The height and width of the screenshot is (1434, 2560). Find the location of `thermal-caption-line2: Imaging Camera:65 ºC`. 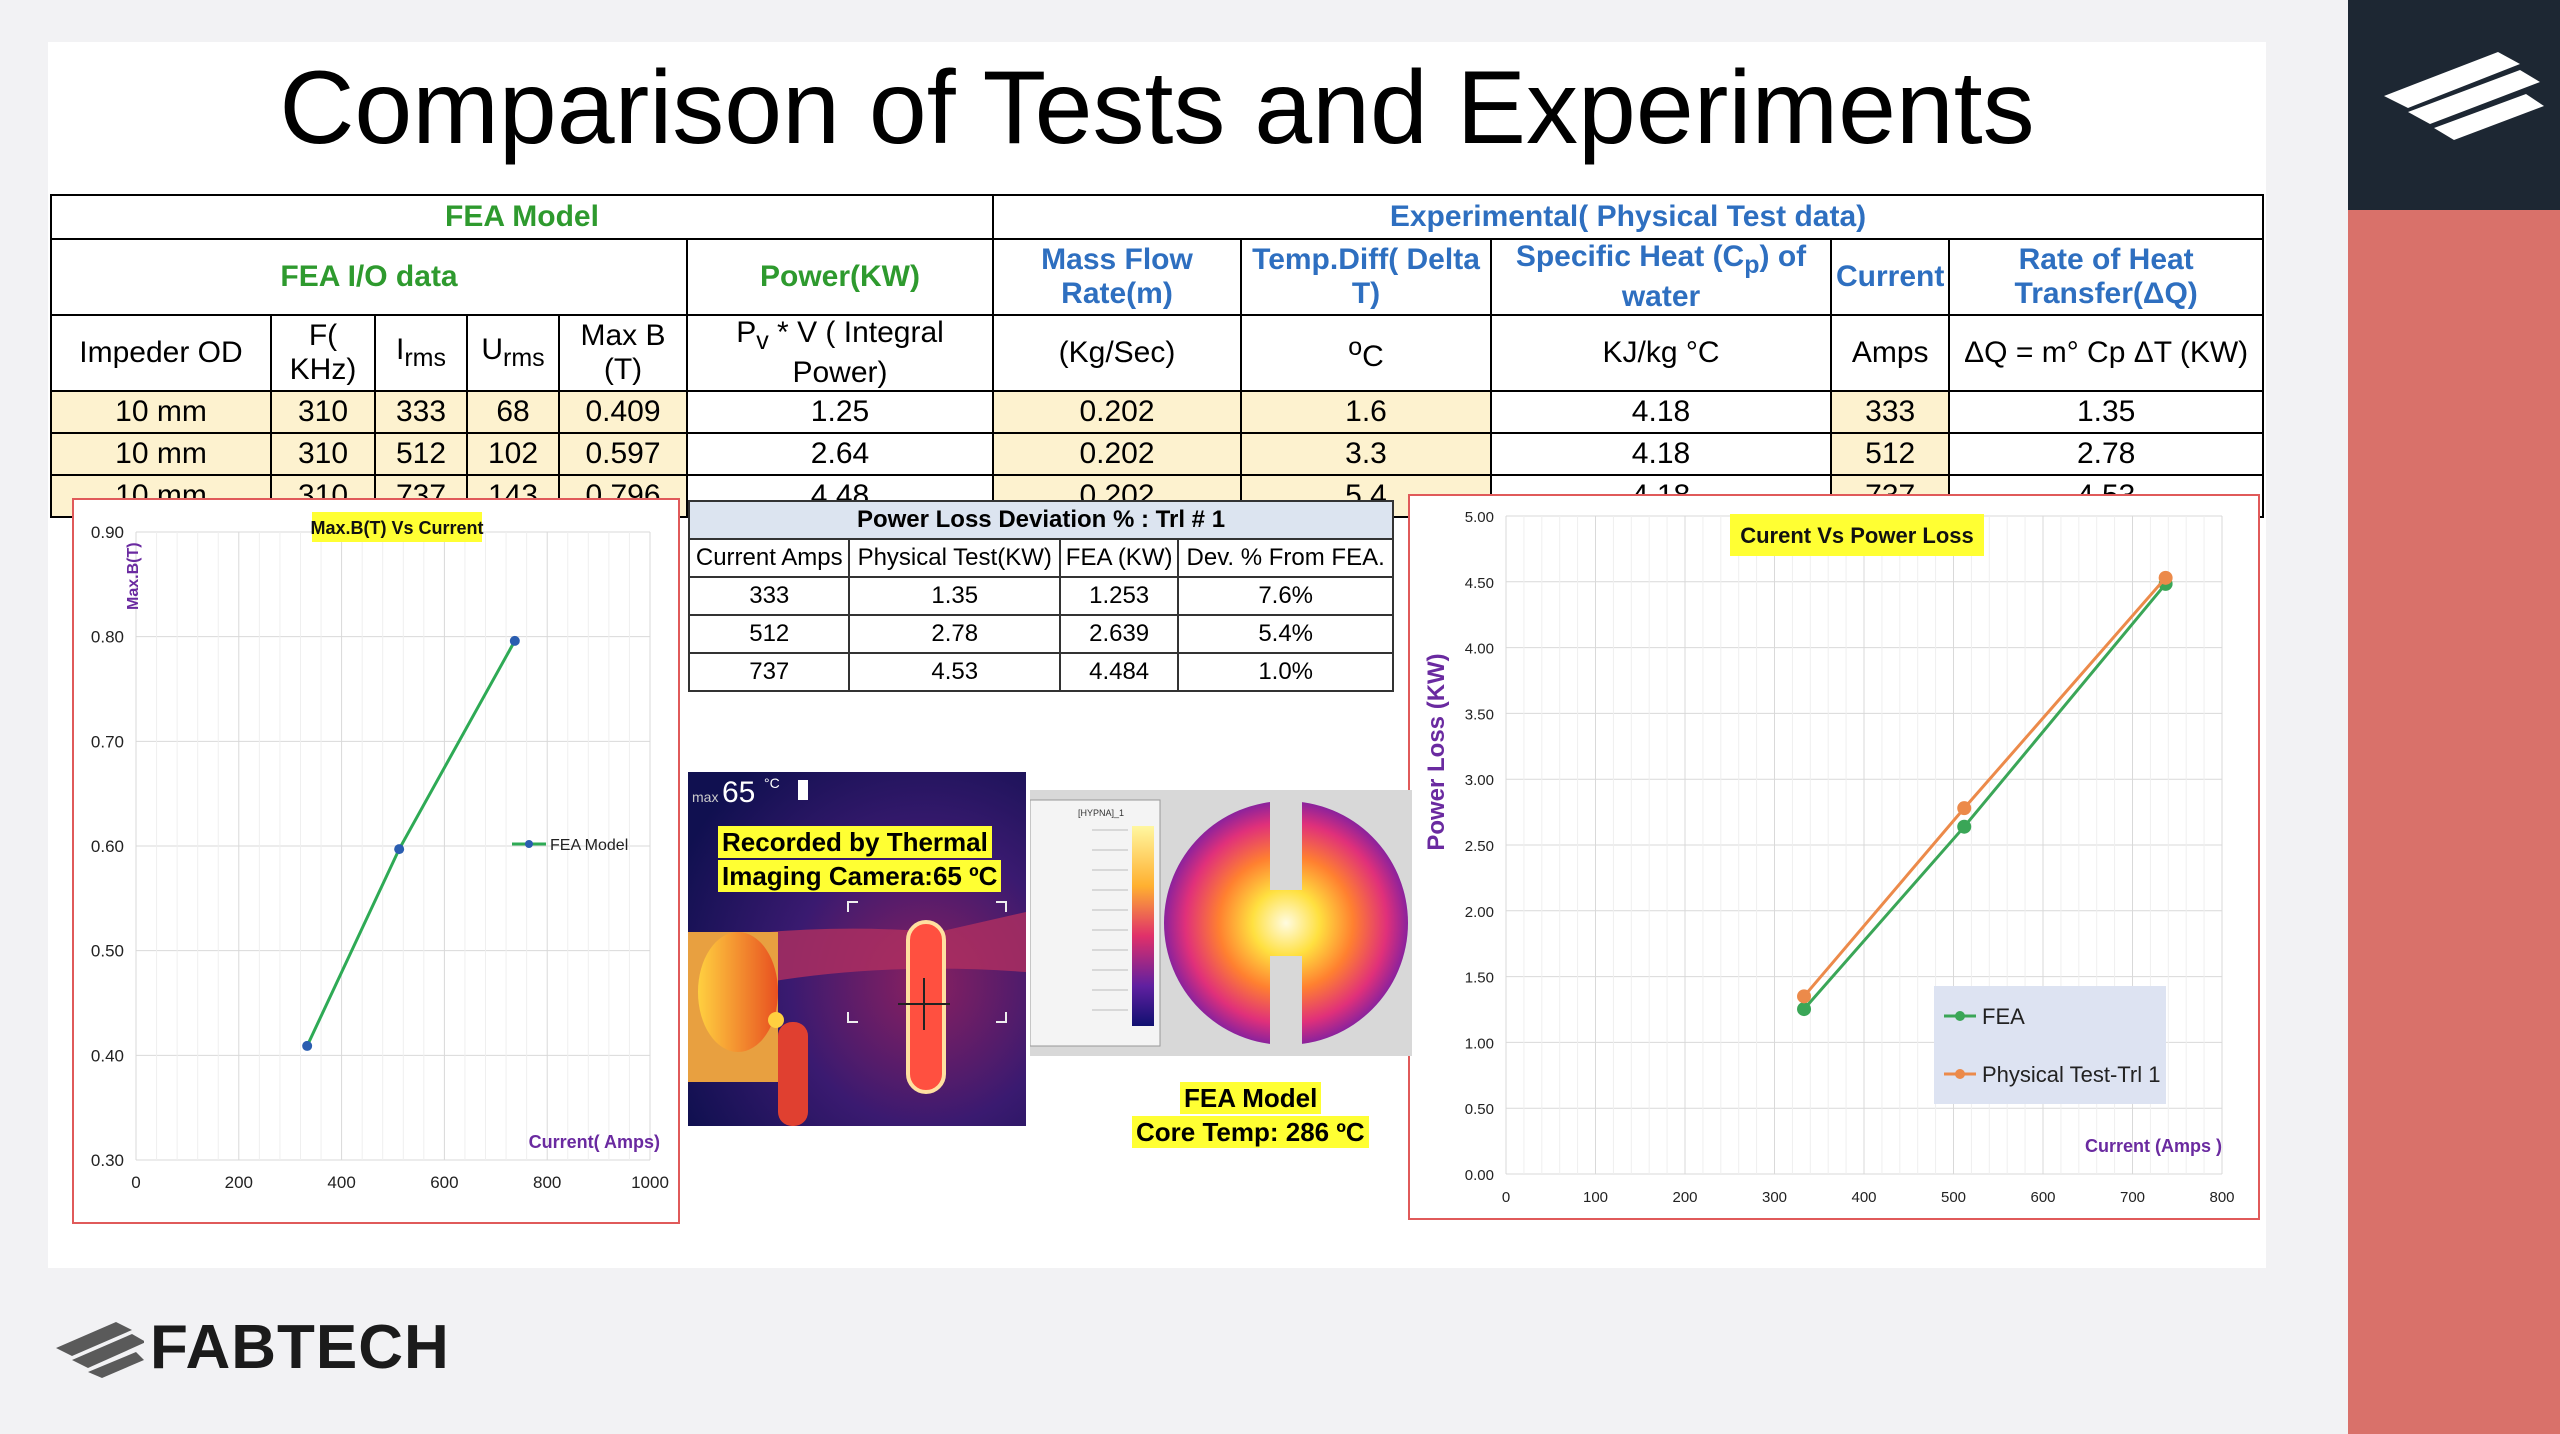

thermal-caption-line2: Imaging Camera:65 ºC is located at coordinates (860, 876).